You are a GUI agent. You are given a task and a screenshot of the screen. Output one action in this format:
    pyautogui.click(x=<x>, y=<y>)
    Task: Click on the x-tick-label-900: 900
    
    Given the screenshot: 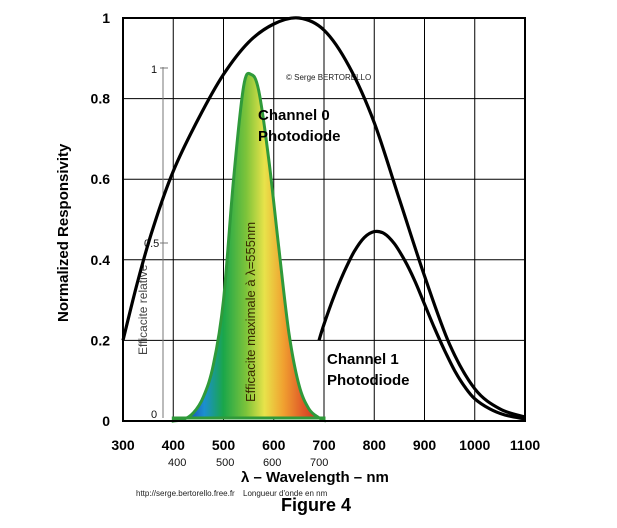 What is the action you would take?
    pyautogui.click(x=425, y=445)
    